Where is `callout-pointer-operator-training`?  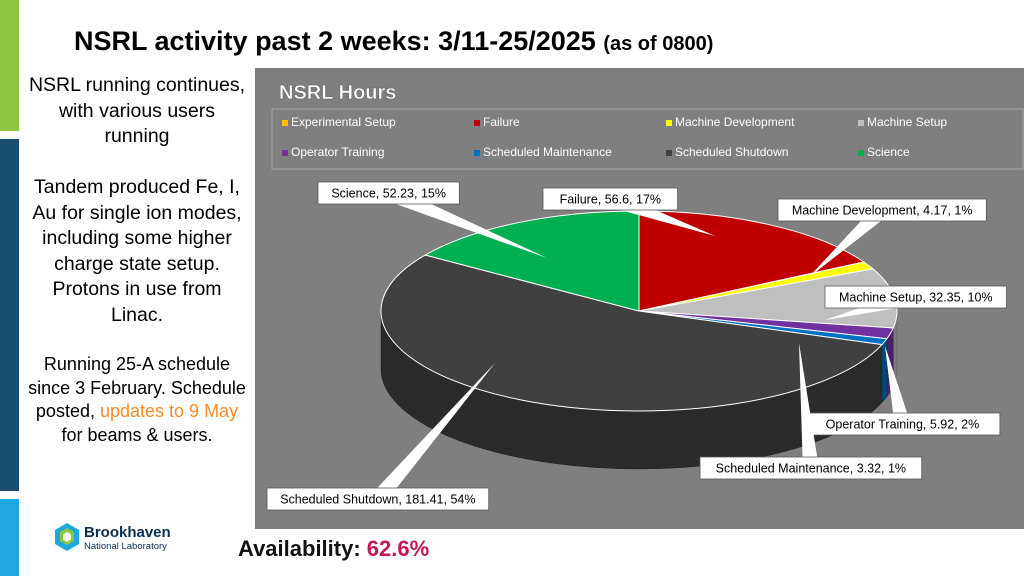 callout-pointer-operator-training is located at coordinates (898, 386).